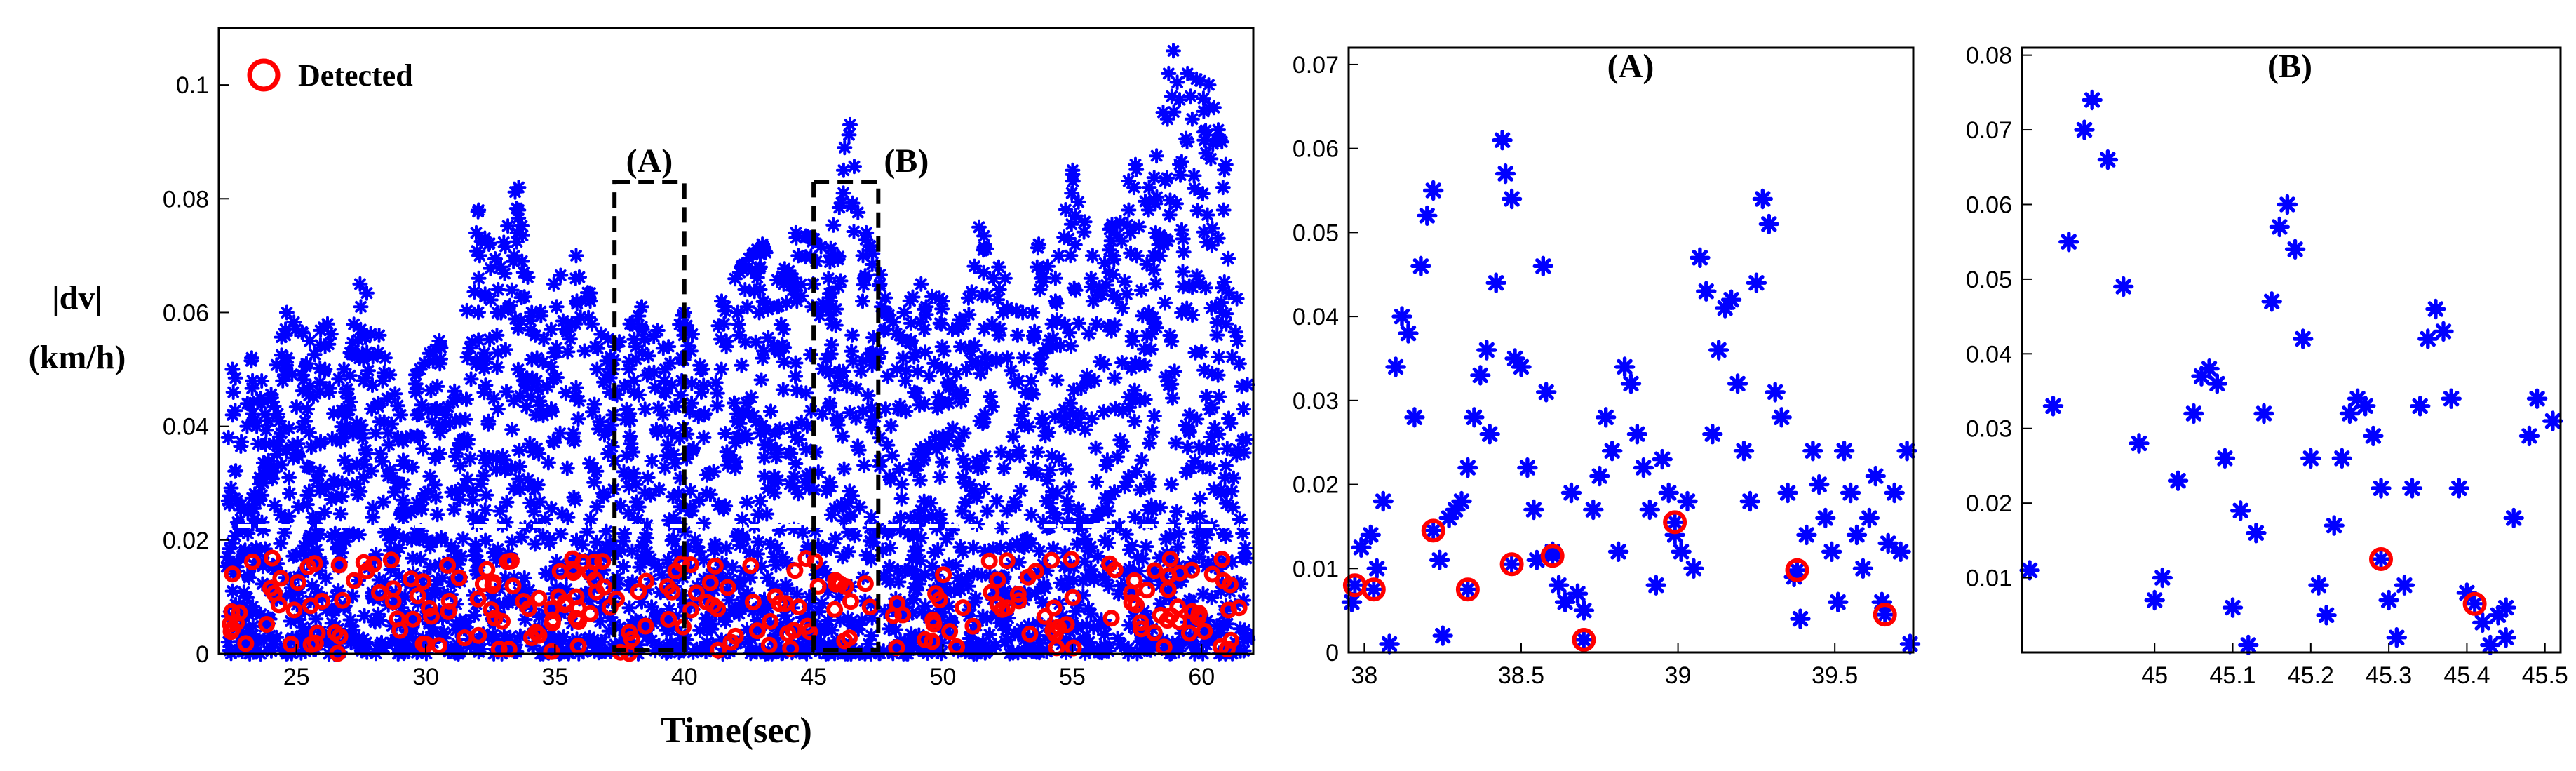 This screenshot has height=771, width=2576. What do you see at coordinates (906, 161) in the screenshot?
I see `region-label-b: (B)` at bounding box center [906, 161].